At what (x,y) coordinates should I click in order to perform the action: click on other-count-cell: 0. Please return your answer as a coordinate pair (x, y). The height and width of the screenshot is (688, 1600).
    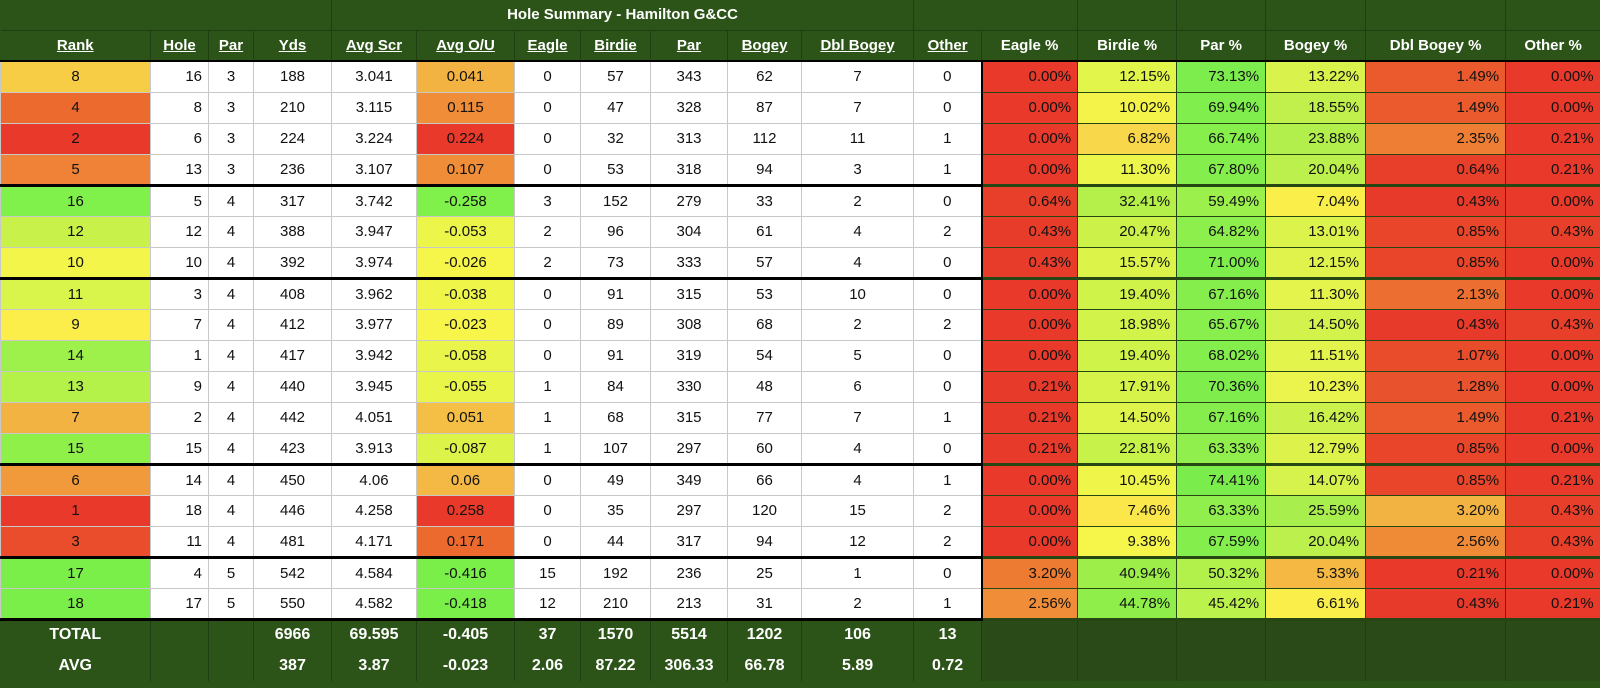
    Looking at the image, I should click on (948, 107).